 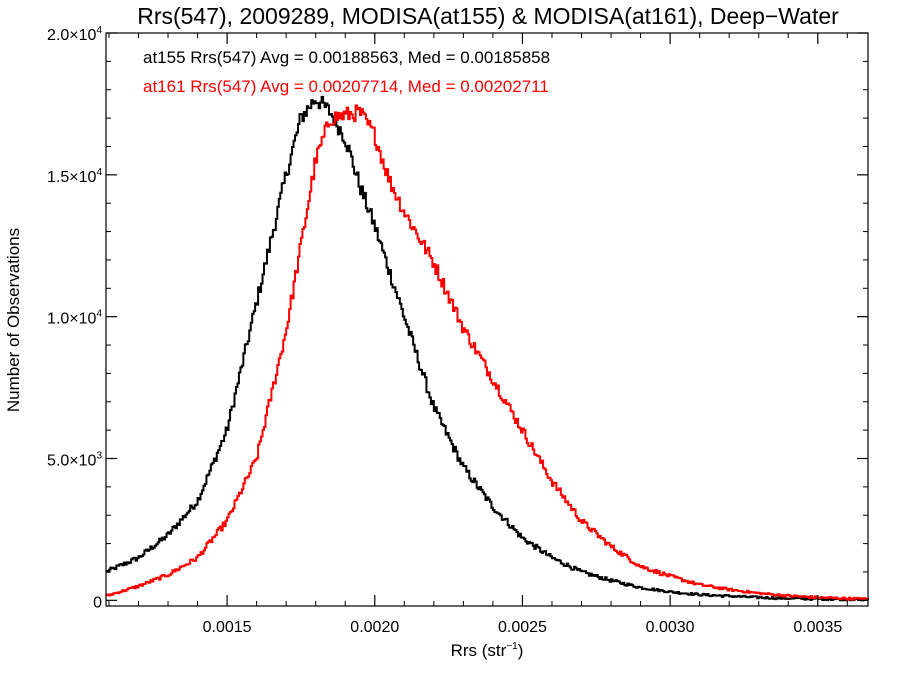 I want to click on y-tick-mantissa: 2.0×10, so click(x=71, y=35).